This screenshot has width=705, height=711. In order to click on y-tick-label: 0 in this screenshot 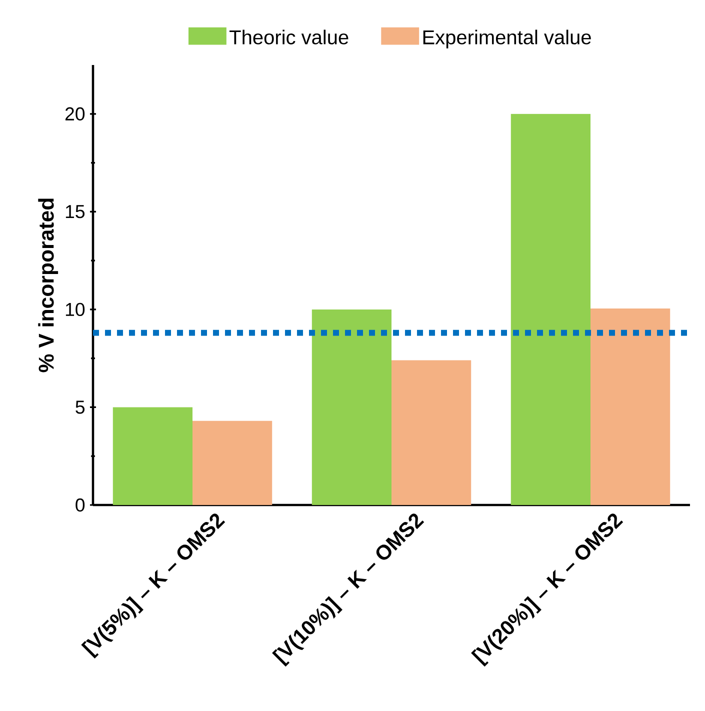, I will do `click(80, 505)`.